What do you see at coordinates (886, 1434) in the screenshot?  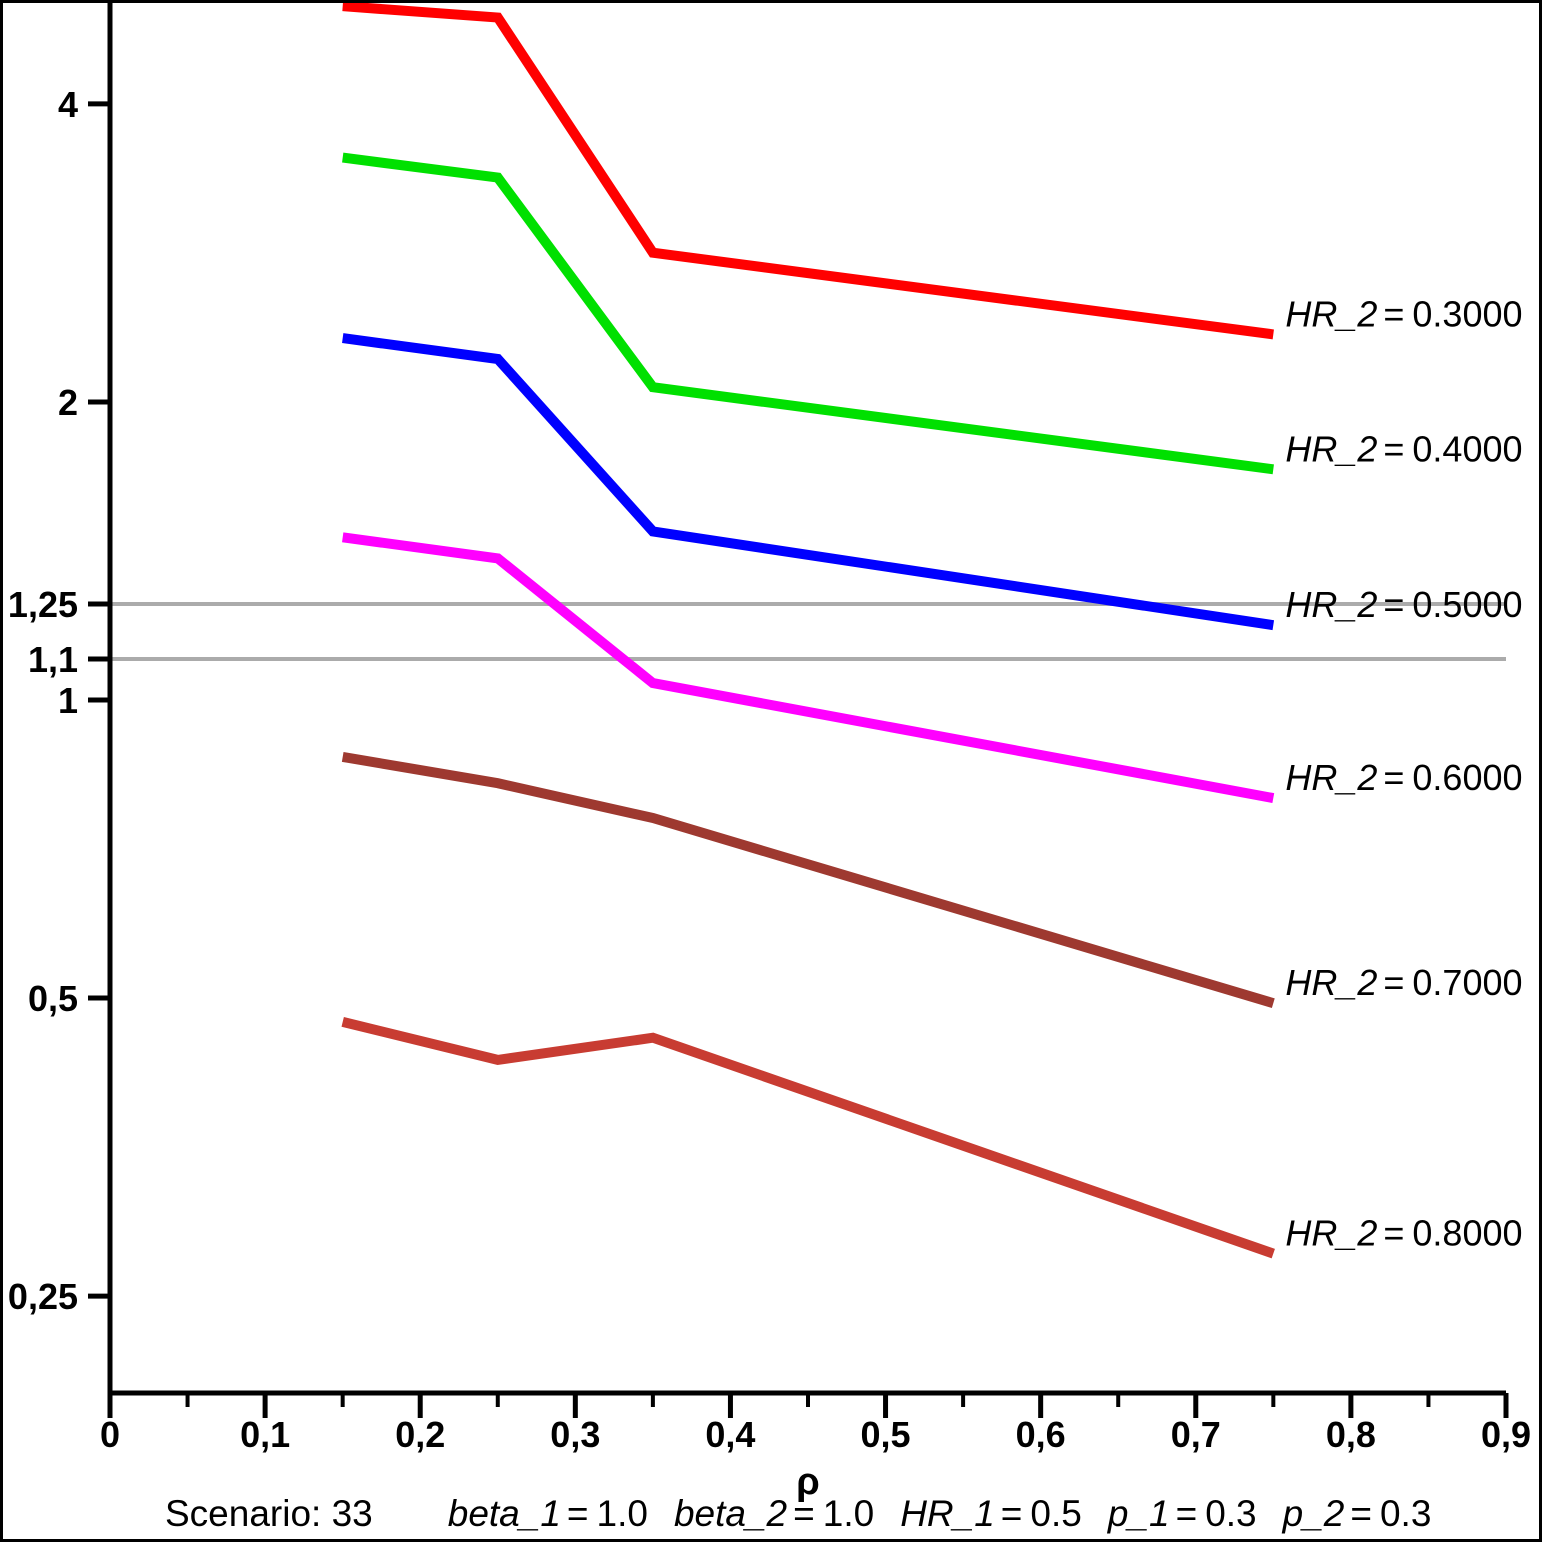 I see `x-tick-label: 0,5` at bounding box center [886, 1434].